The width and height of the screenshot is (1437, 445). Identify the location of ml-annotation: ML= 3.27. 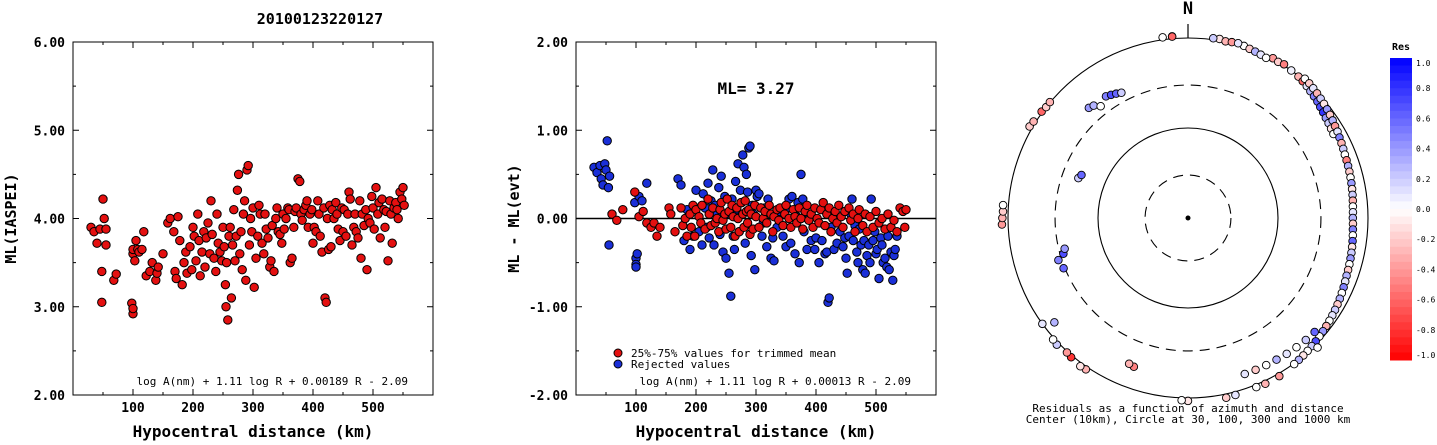
(755, 88).